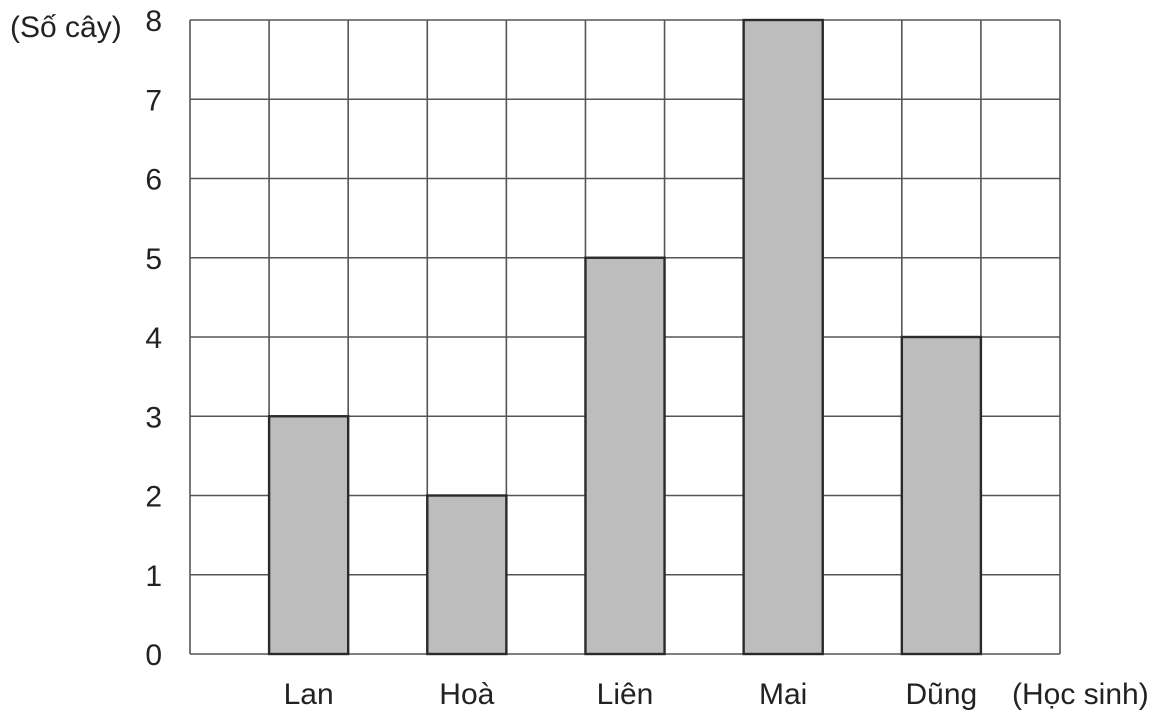  What do you see at coordinates (309, 694) in the screenshot?
I see `x-tick-label: Lan` at bounding box center [309, 694].